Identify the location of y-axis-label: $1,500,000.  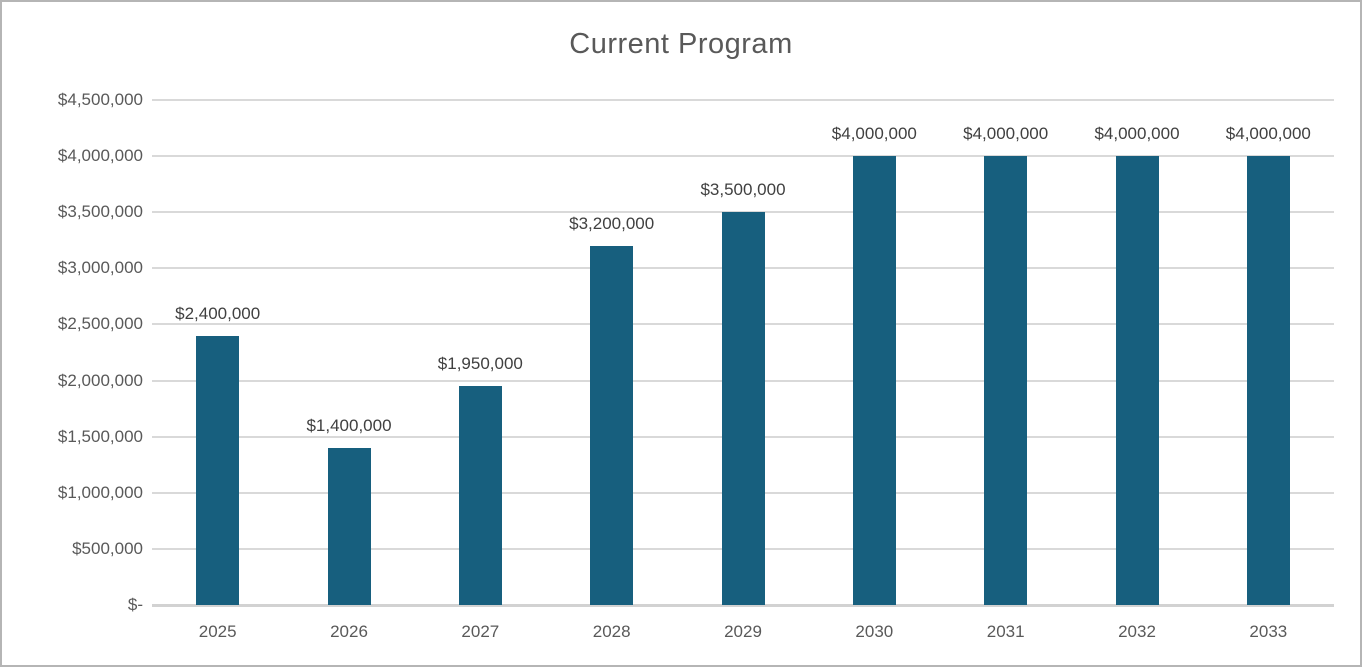
(100, 436).